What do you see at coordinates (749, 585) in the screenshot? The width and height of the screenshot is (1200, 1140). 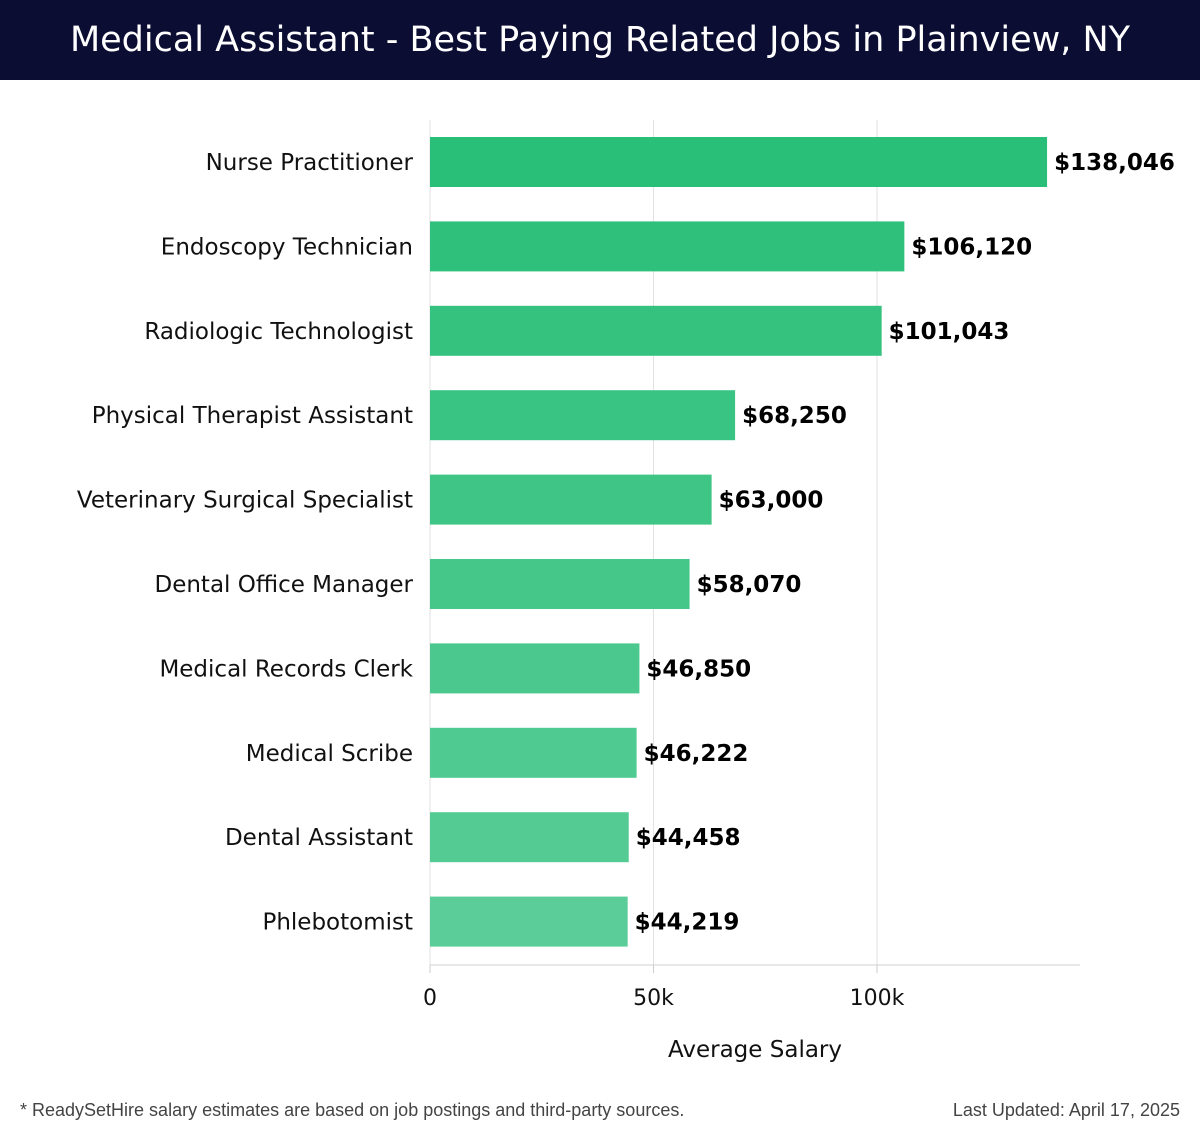 I see `value-label: $58,070` at bounding box center [749, 585].